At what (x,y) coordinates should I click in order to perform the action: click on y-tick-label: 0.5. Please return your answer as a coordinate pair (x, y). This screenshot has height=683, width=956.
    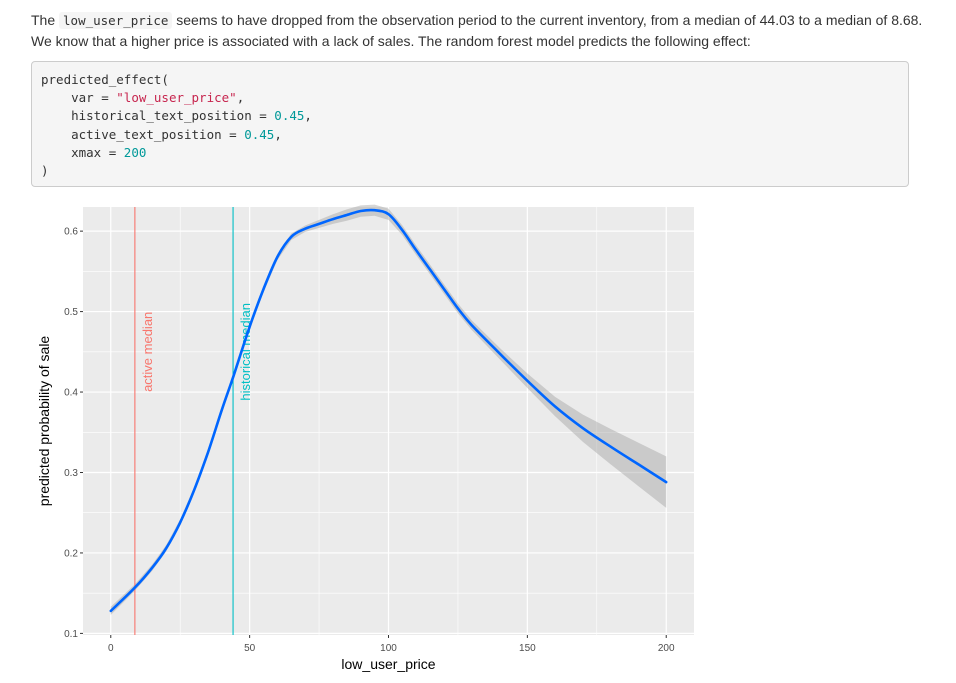
    Looking at the image, I should click on (71, 312).